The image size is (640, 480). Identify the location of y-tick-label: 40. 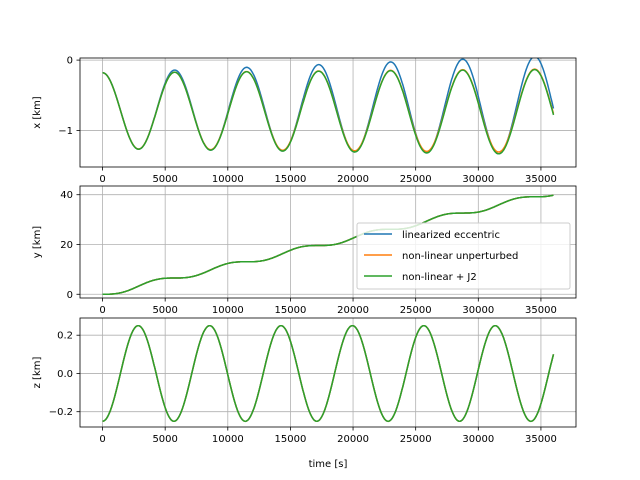
(66, 195).